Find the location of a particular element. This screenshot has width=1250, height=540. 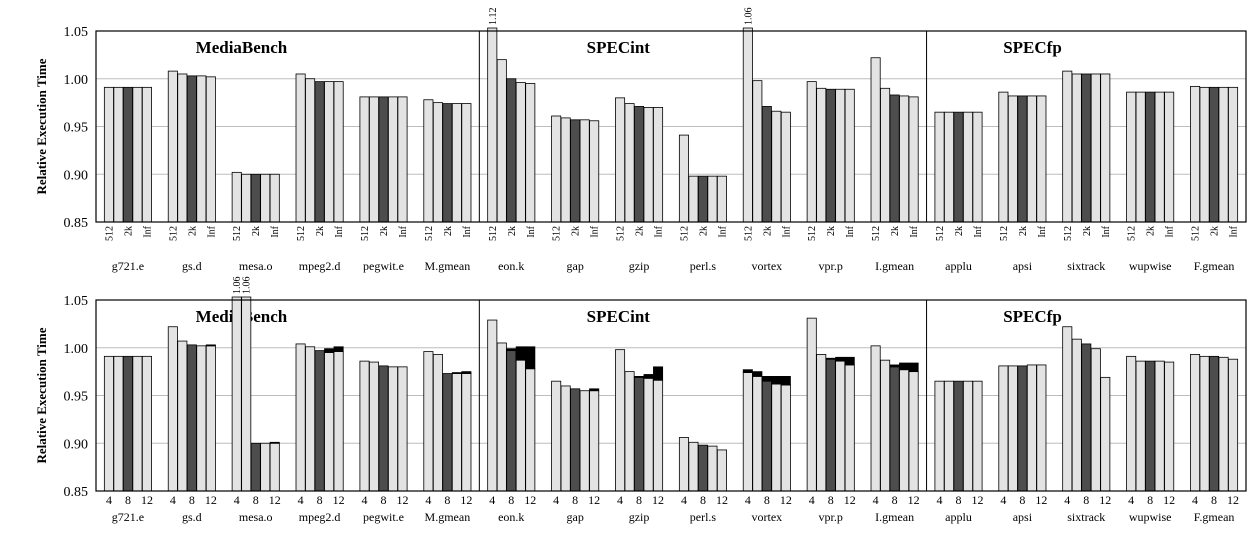

benchmark-label: g721.e is located at coordinates (128, 266).